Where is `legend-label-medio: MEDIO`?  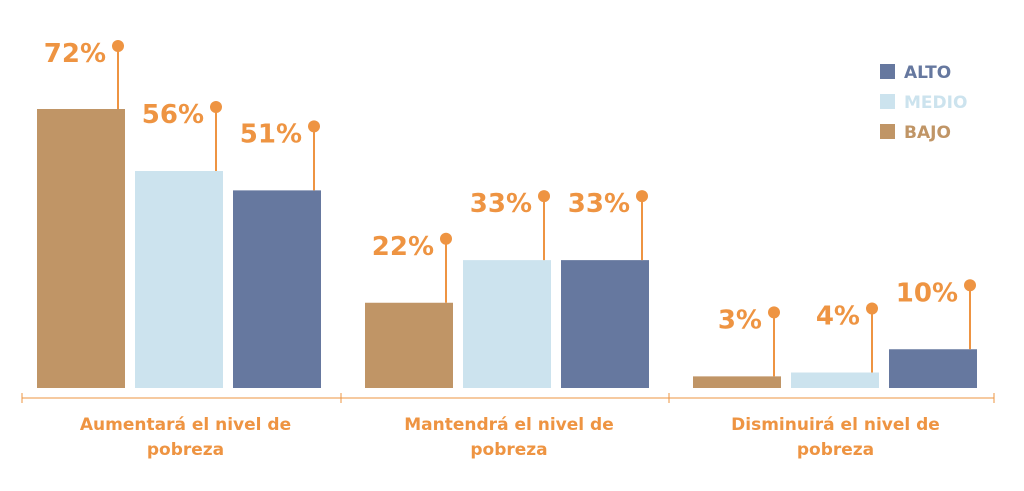 legend-label-medio: MEDIO is located at coordinates (935, 103).